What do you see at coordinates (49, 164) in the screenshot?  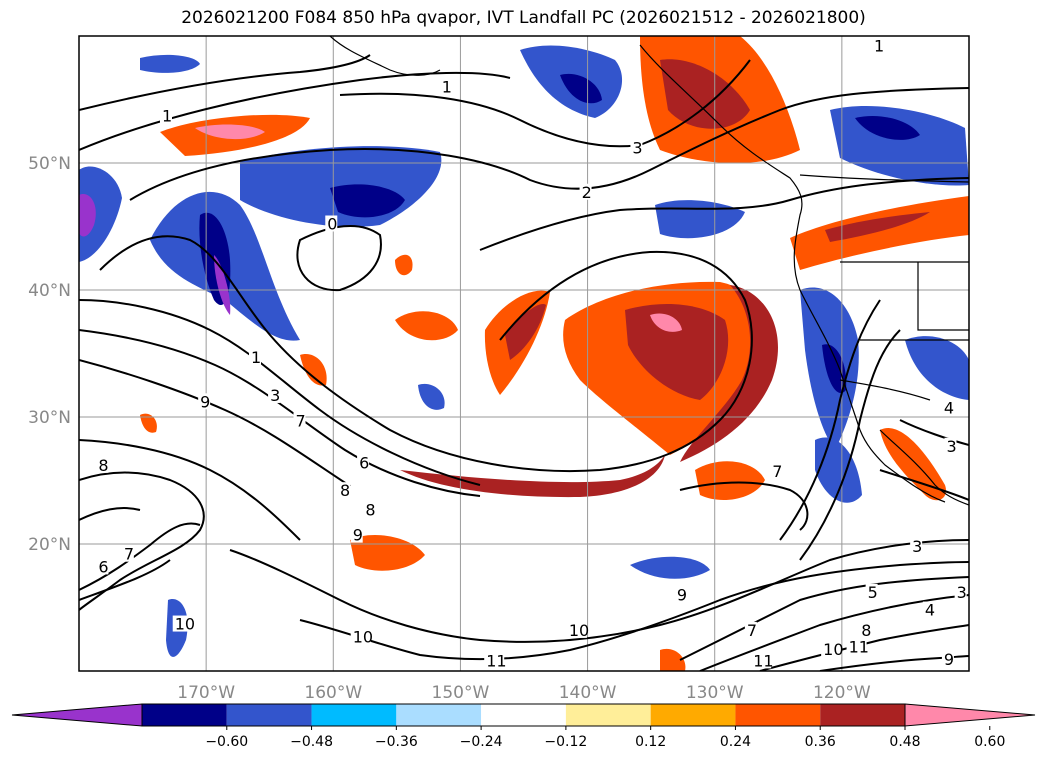 I see `lat-tick-label: 50°N` at bounding box center [49, 164].